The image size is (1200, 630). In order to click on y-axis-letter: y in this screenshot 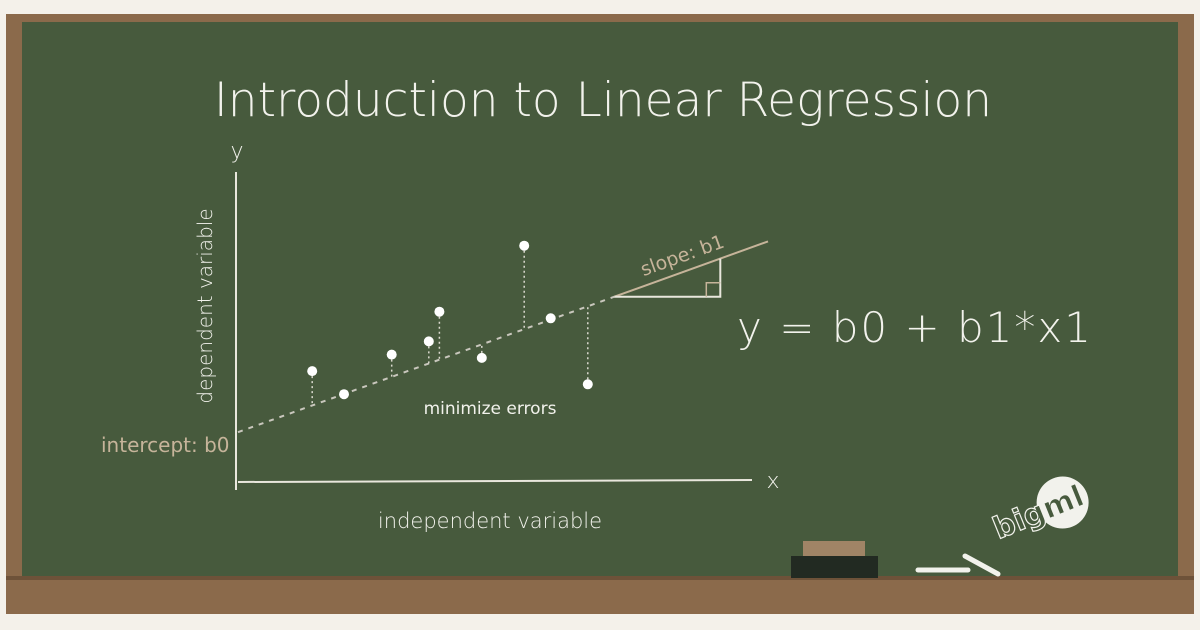, I will do `click(236, 151)`.